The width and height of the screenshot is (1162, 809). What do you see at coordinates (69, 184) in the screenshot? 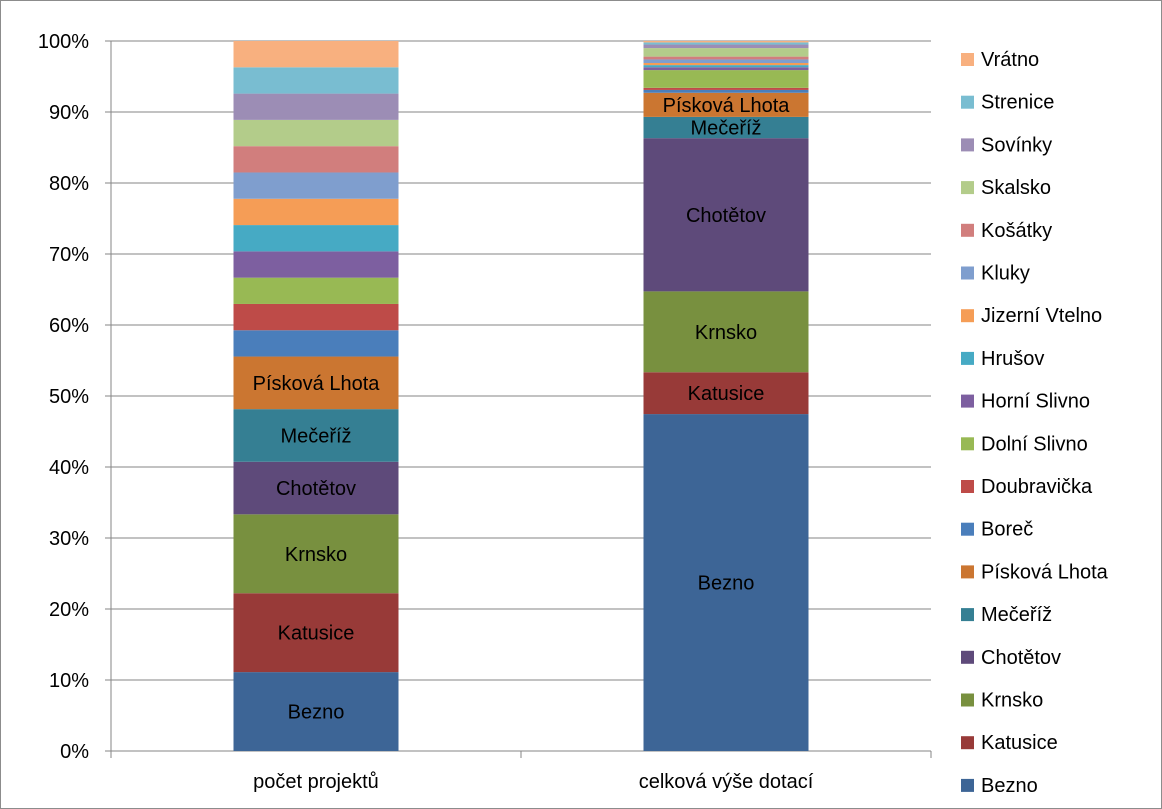
I see `y-tick-label: 80%` at bounding box center [69, 184].